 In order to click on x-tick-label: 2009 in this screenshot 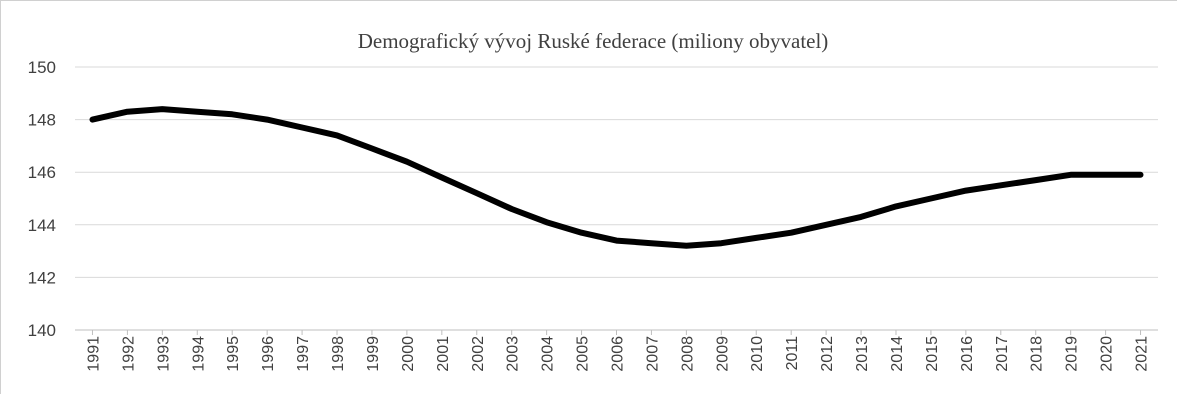, I will do `click(722, 354)`.